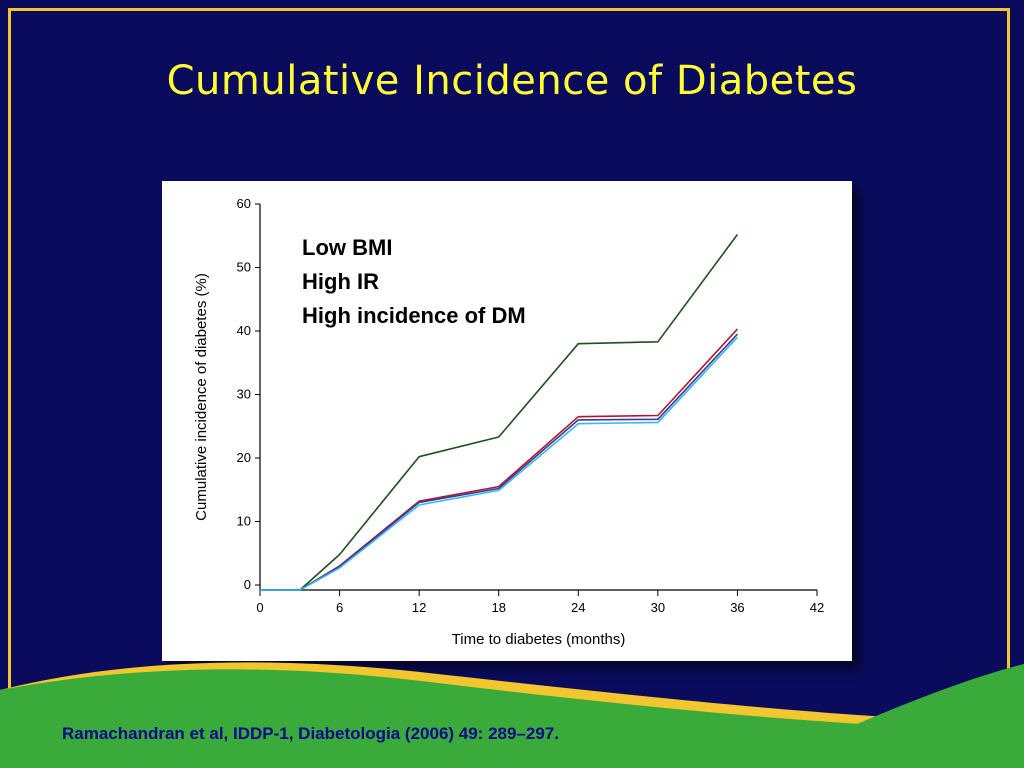 The image size is (1024, 768). I want to click on x-tick-label: 24, so click(578, 607).